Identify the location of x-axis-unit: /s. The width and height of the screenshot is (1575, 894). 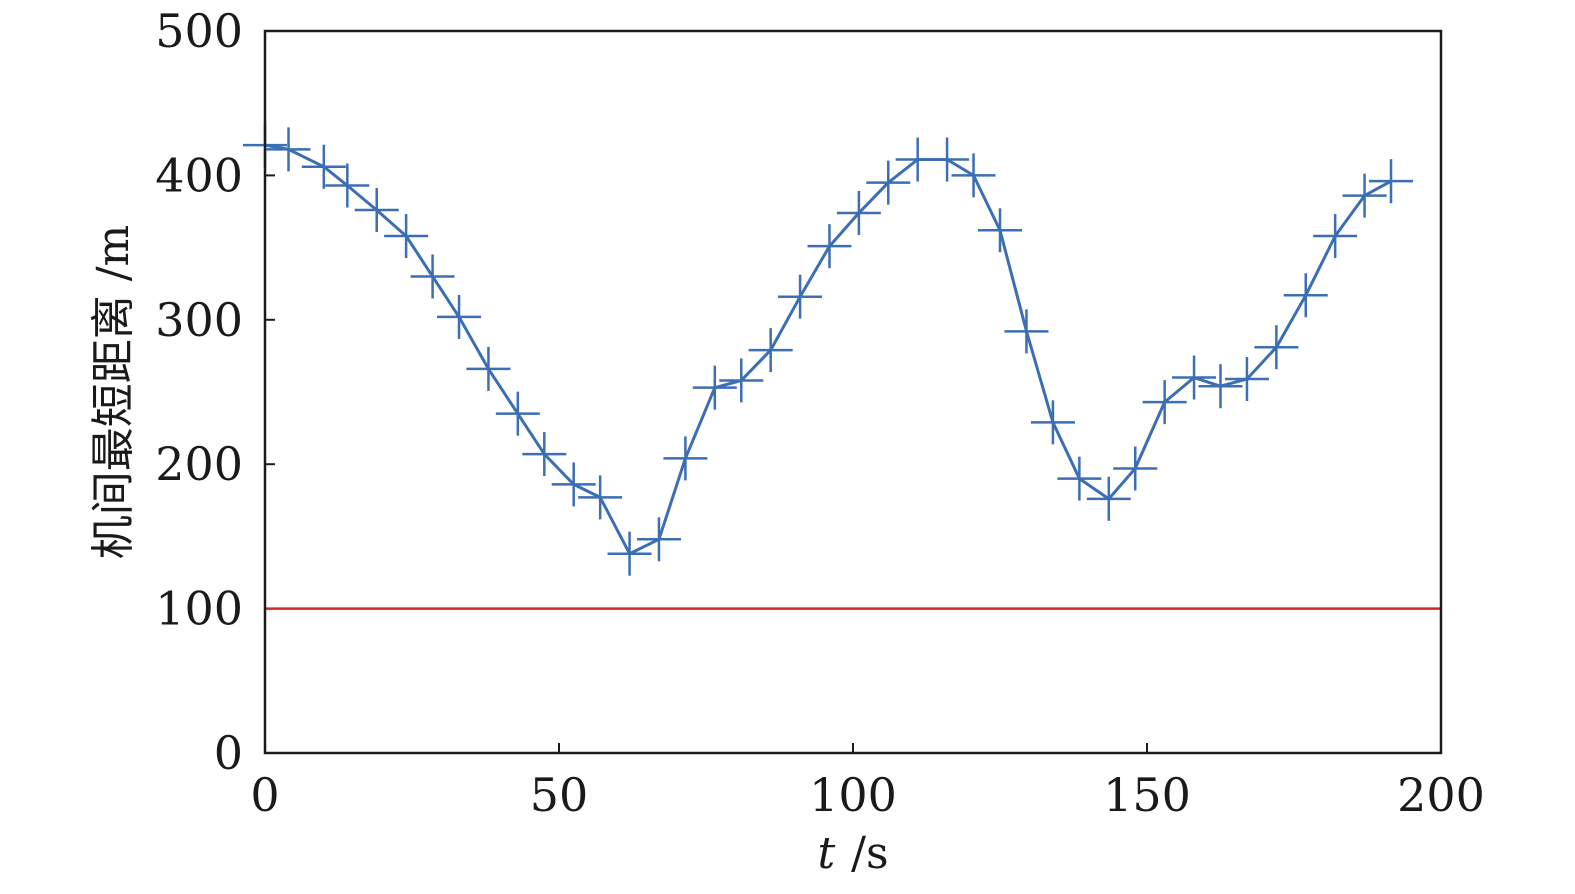
(869, 853).